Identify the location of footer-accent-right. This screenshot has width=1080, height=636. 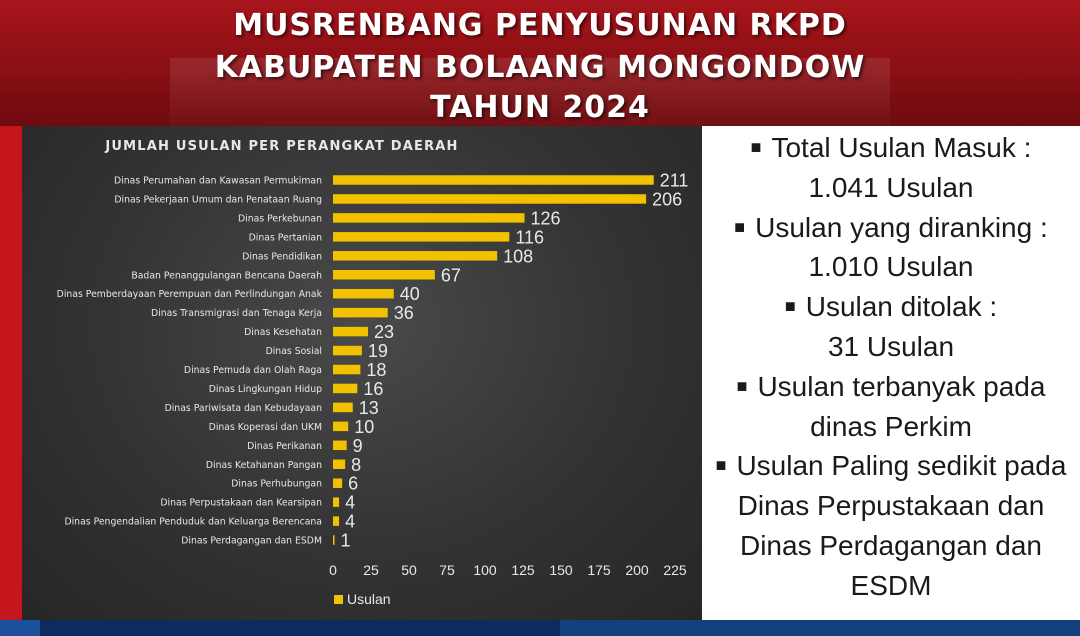
(820, 628).